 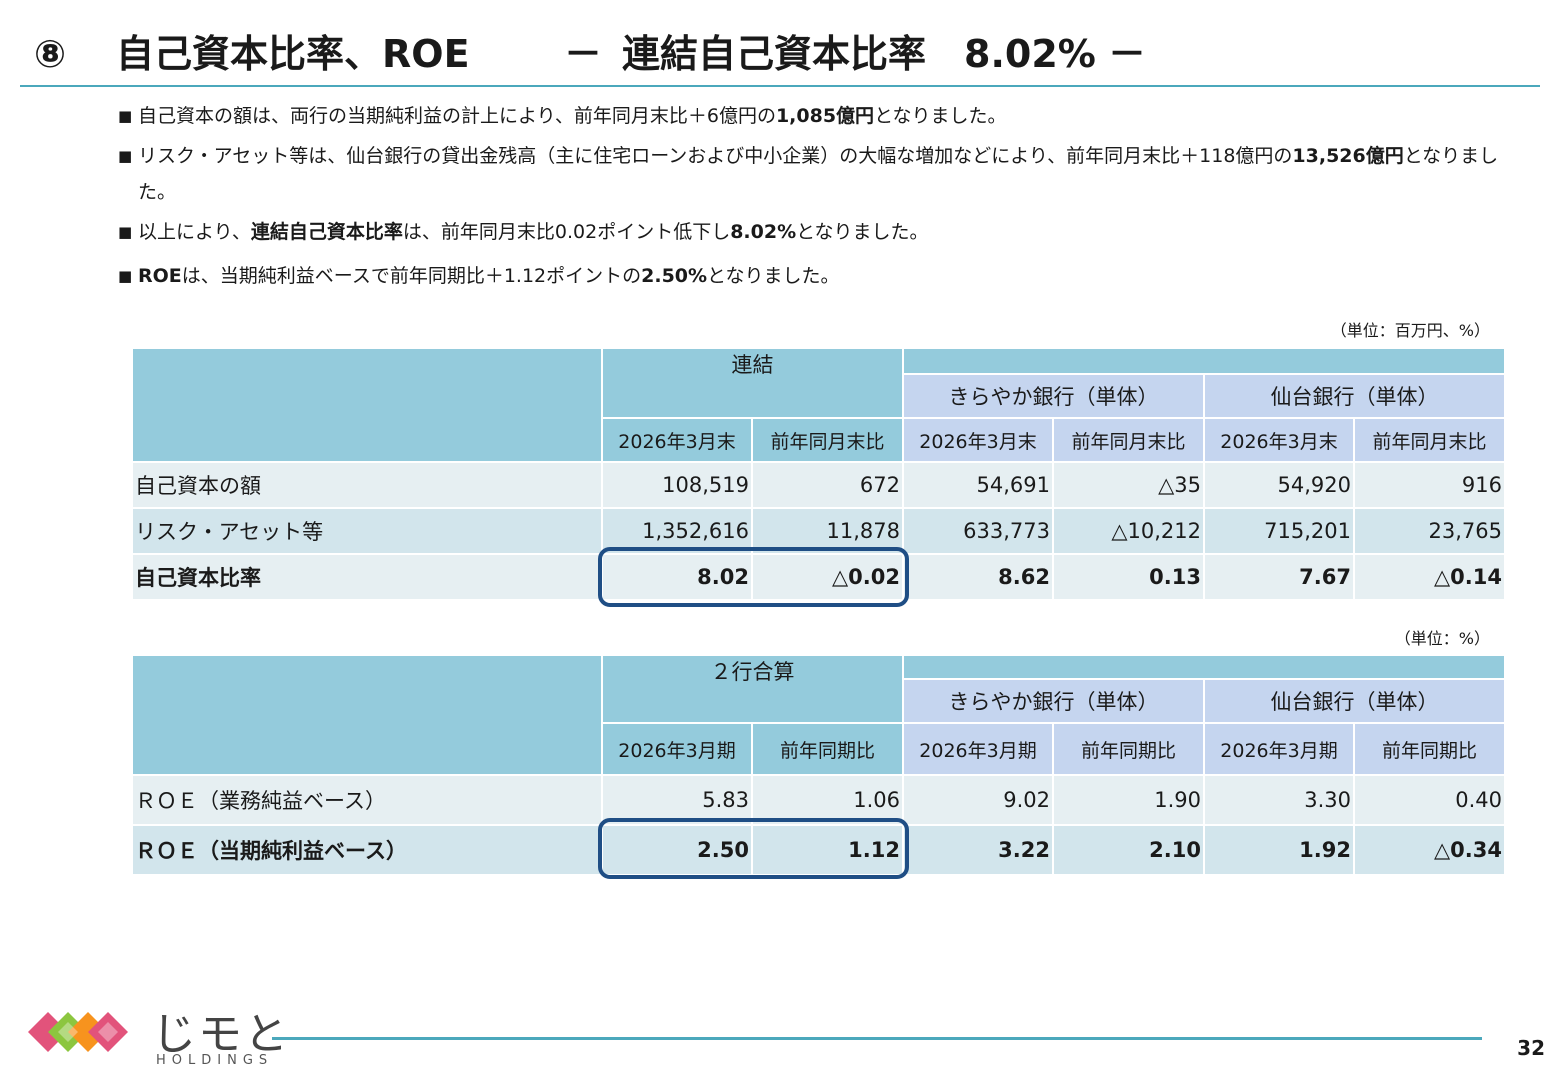 I want to click on table-cell: 672, so click(x=827, y=485).